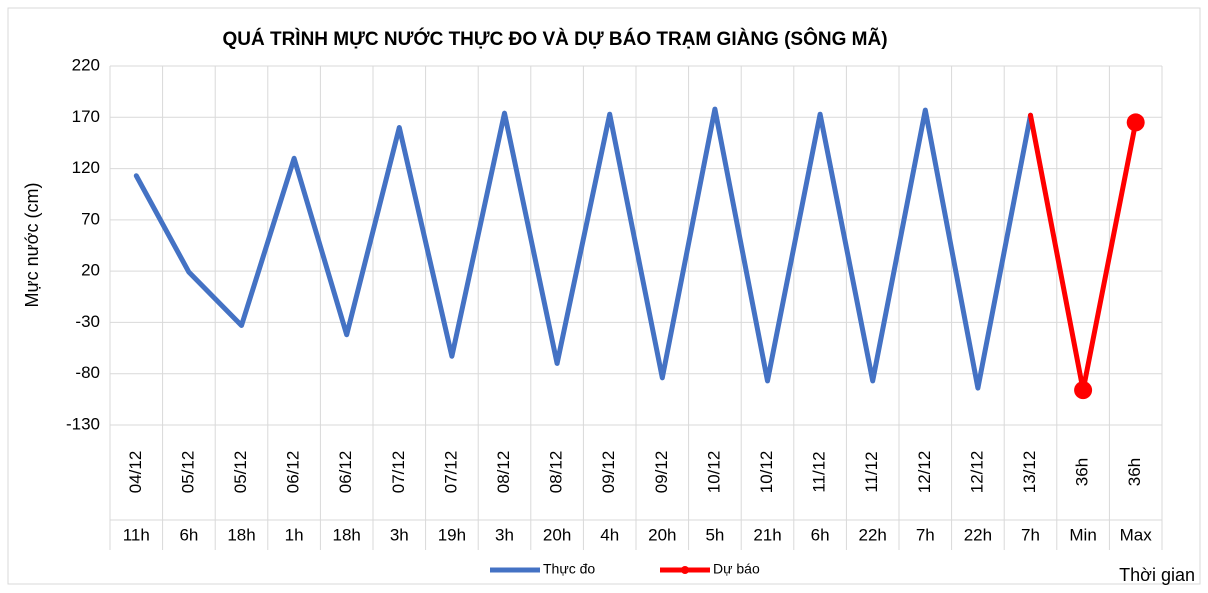 The height and width of the screenshot is (593, 1208). Describe the element at coordinates (1082, 534) in the screenshot. I see `x-tick-sublabel: Min` at that location.